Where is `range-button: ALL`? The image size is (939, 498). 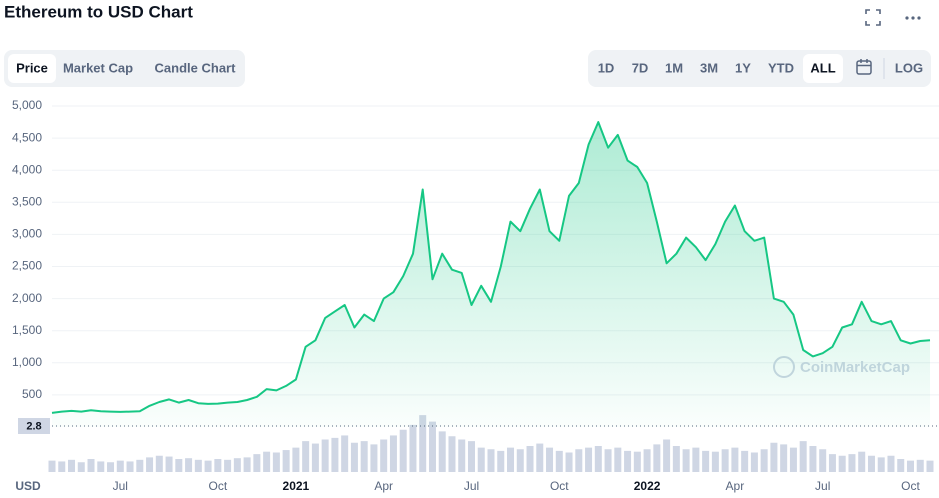 range-button: ALL is located at coordinates (822, 67).